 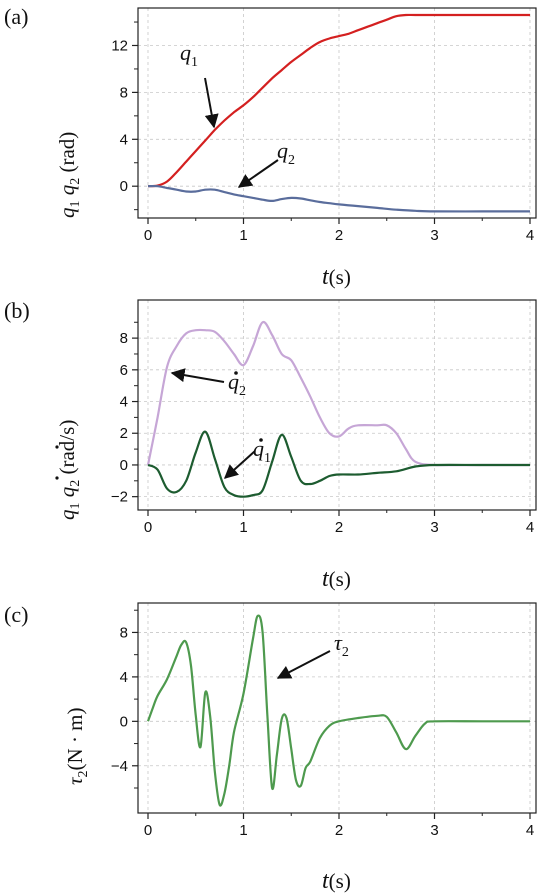 I want to click on ylabel-b-dot1, so click(x=57, y=478).